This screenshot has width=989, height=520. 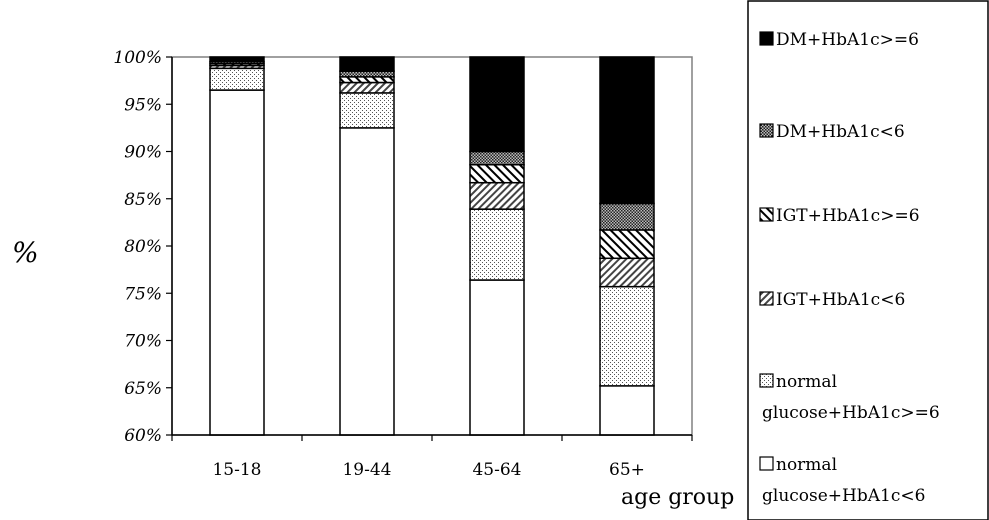 What do you see at coordinates (677, 497) in the screenshot?
I see `x-axis-title: age group` at bounding box center [677, 497].